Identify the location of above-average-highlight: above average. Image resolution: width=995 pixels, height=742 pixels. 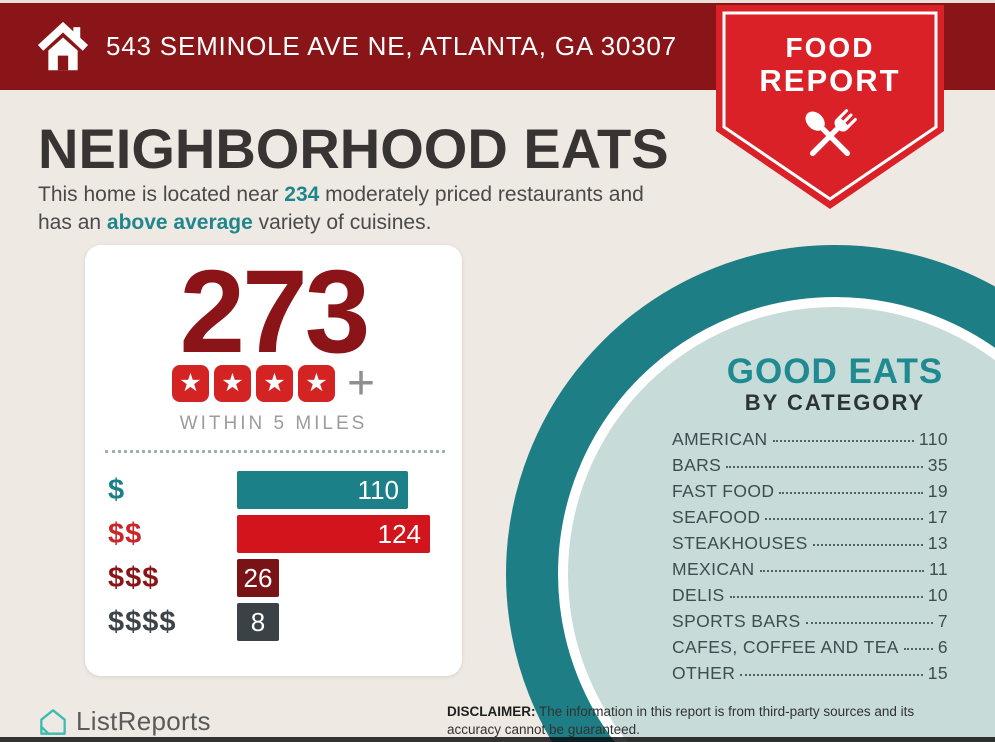
(179, 222).